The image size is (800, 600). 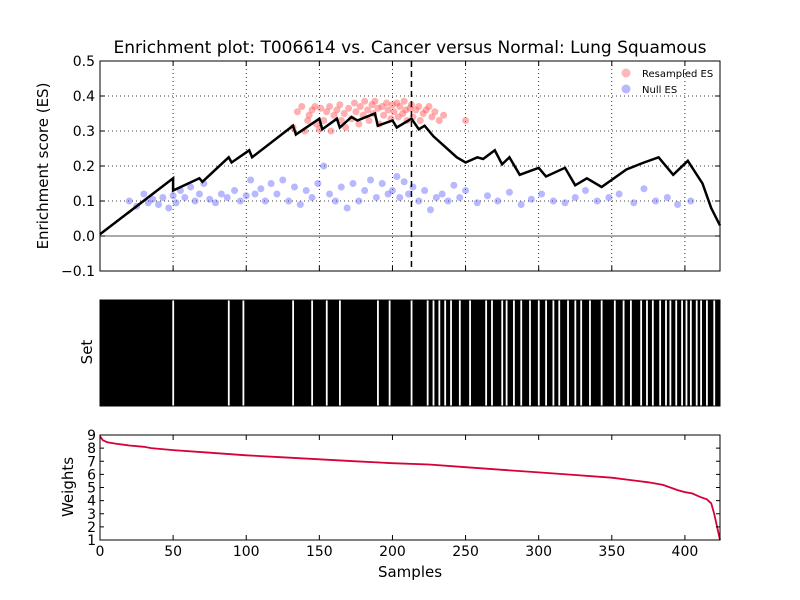 I want to click on set-frame, so click(x=410, y=353).